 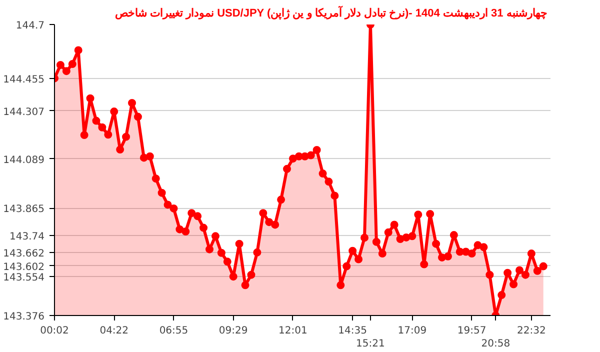 What do you see at coordinates (27, 236) in the screenshot?
I see `y-tick-label: 143.74` at bounding box center [27, 236].